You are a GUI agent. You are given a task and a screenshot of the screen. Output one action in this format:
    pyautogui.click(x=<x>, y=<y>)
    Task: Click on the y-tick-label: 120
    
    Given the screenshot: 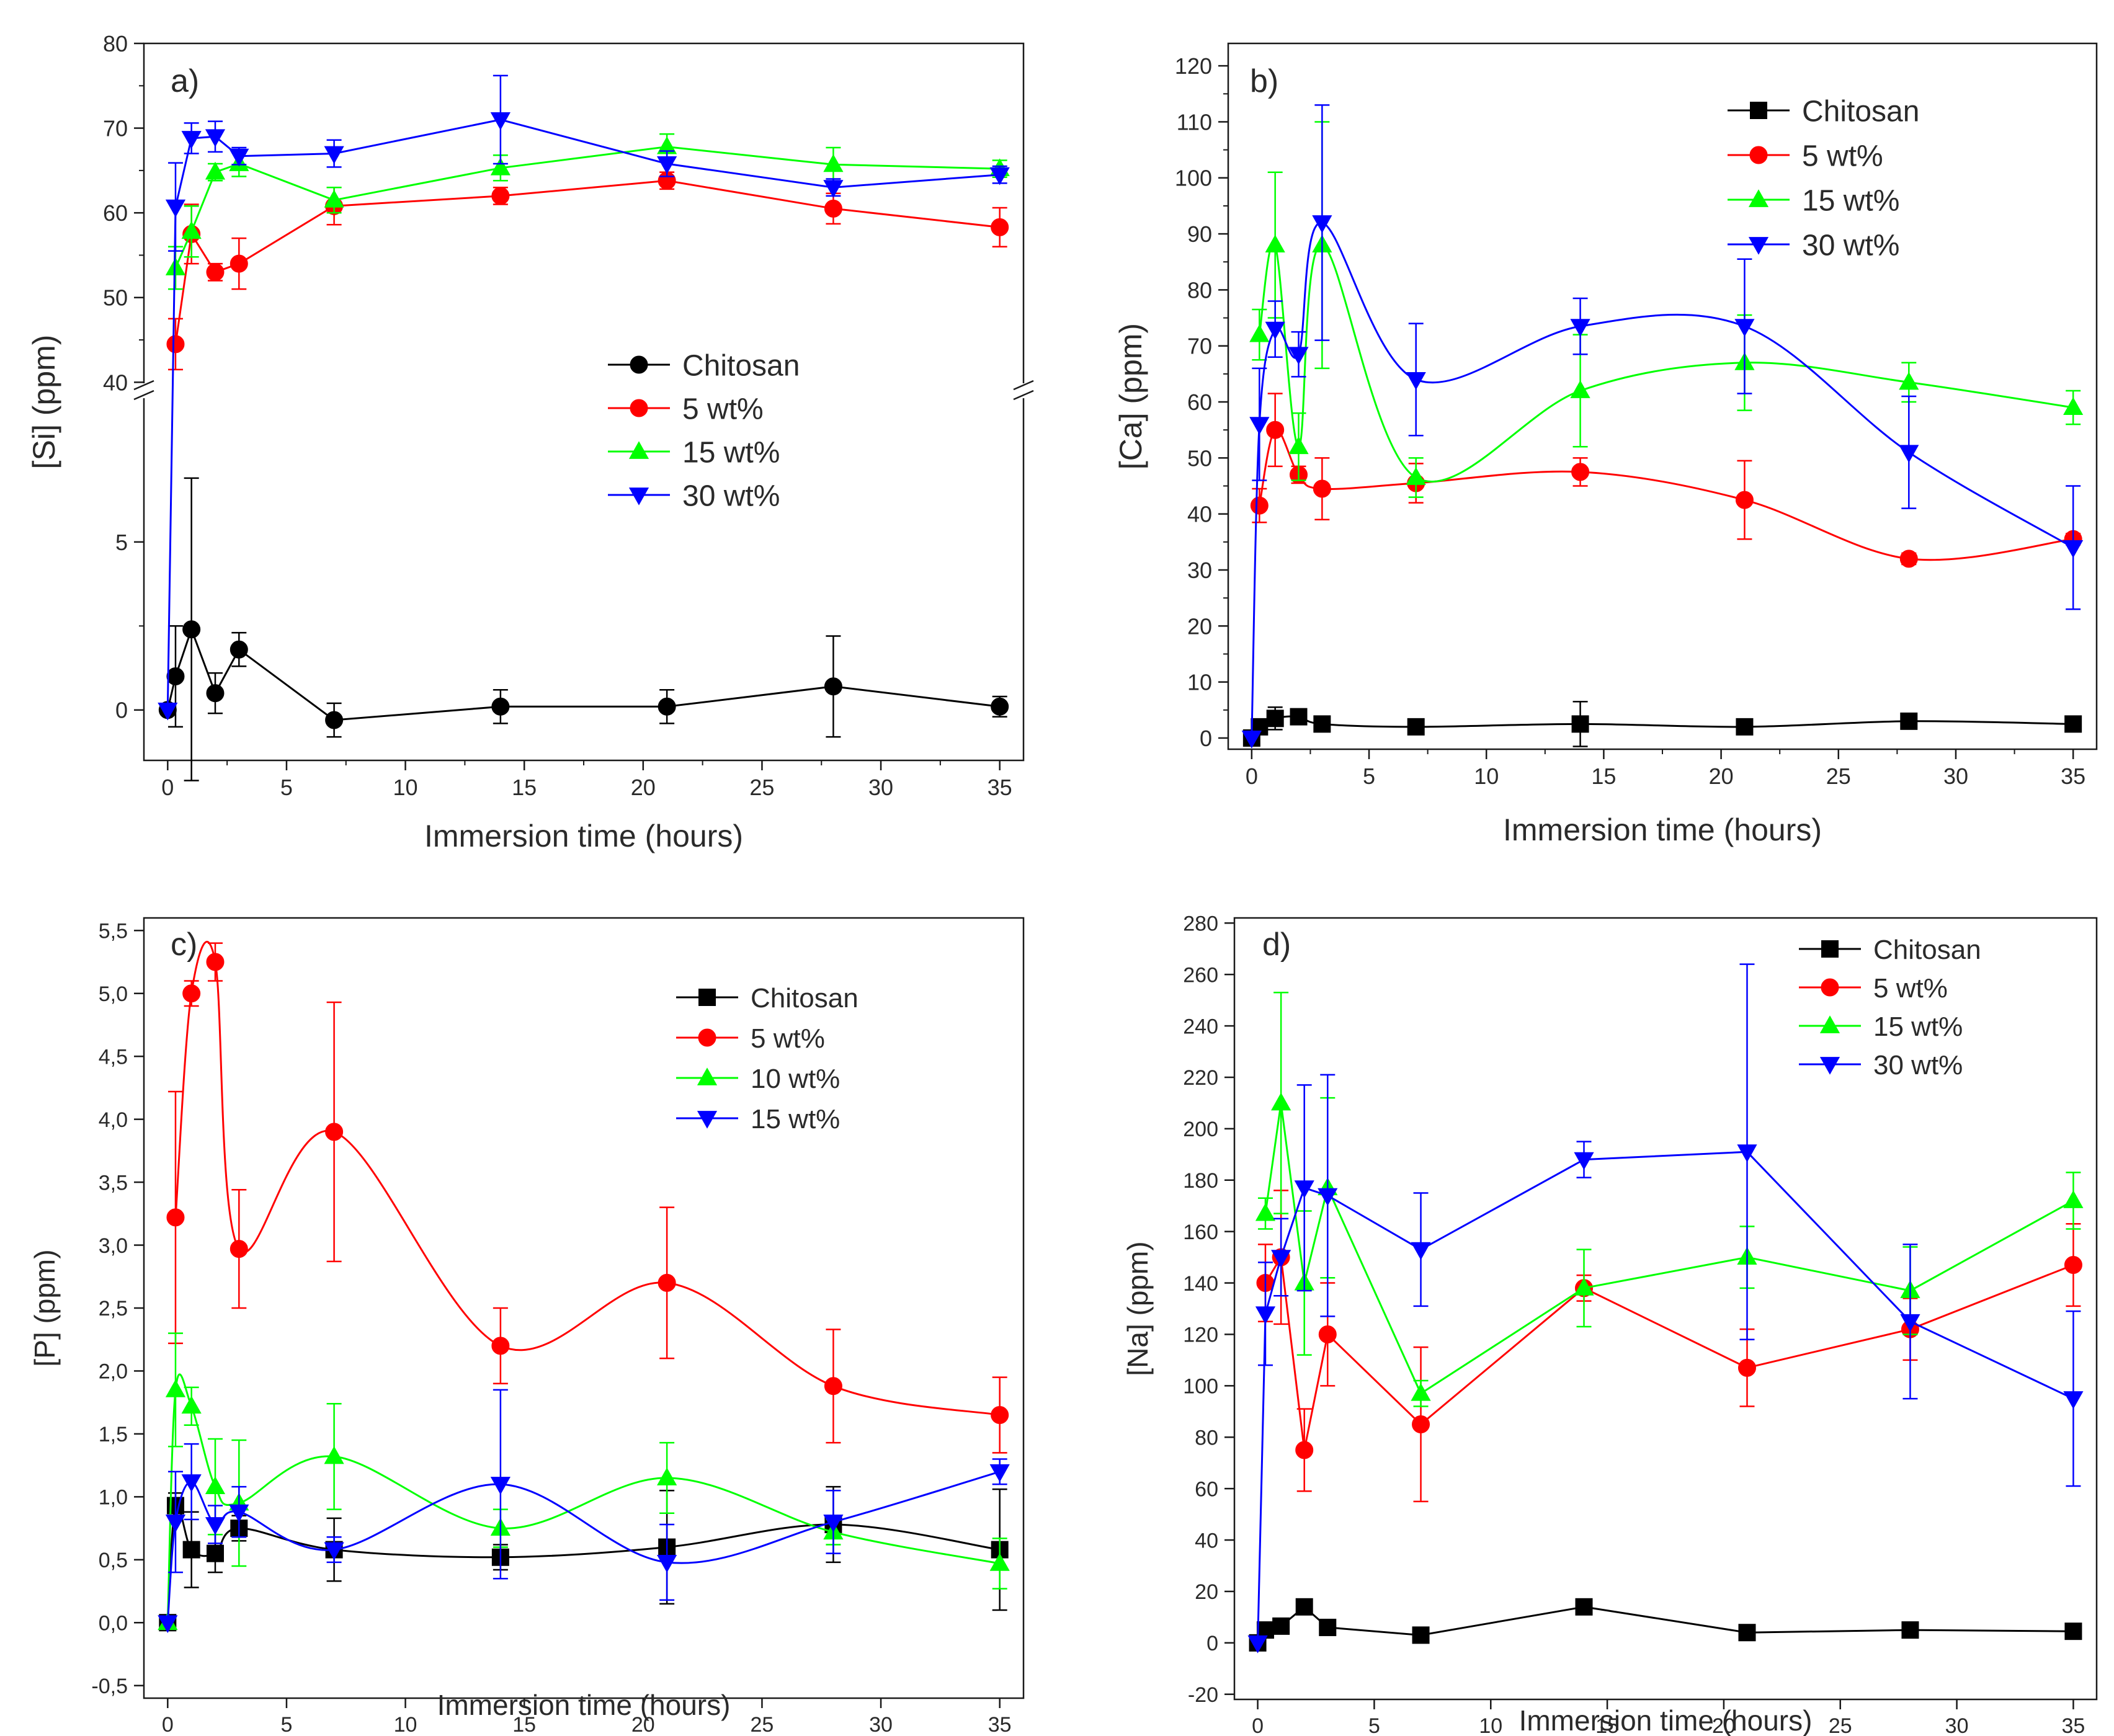 What is the action you would take?
    pyautogui.click(x=1200, y=1335)
    